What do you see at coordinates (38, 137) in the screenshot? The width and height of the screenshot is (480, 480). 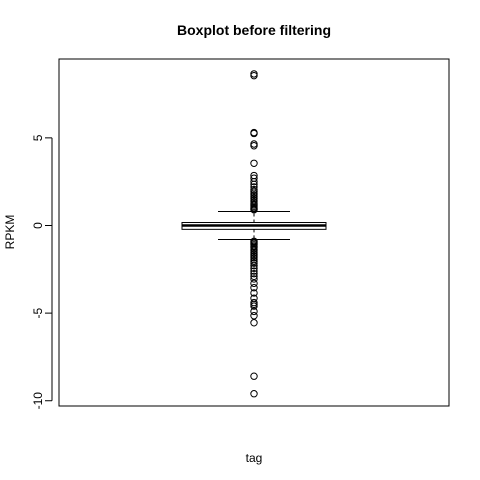 I see `y-tick-label: 5` at bounding box center [38, 137].